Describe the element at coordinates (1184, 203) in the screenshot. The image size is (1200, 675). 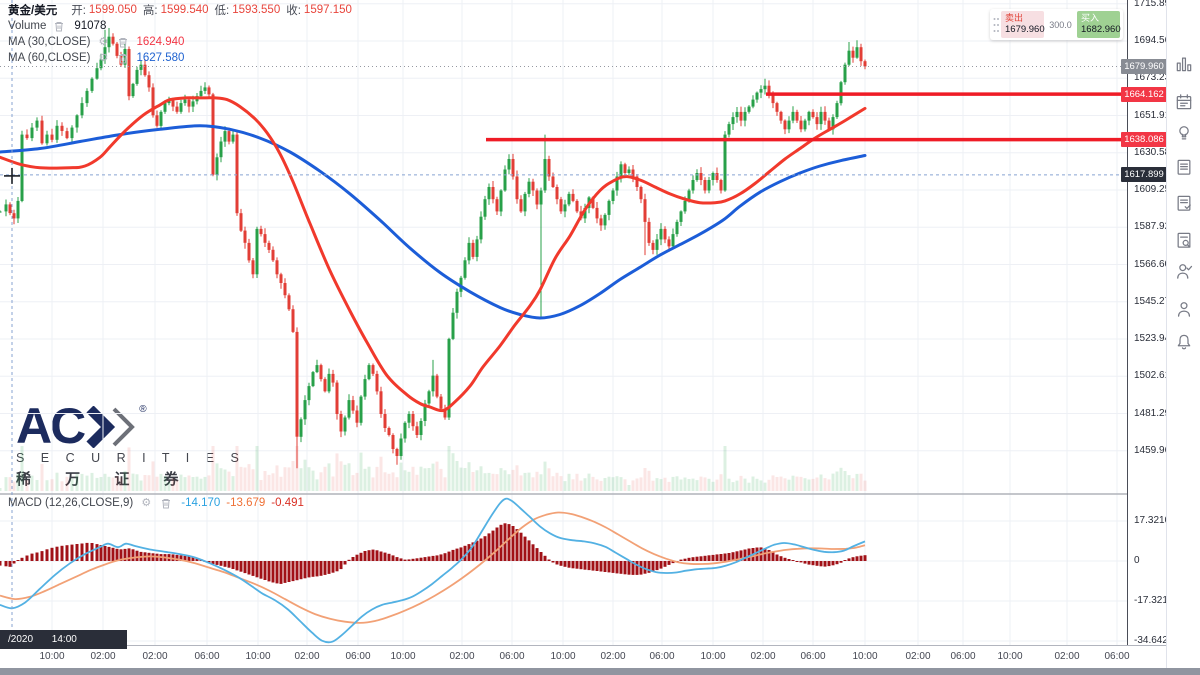
I see `order-check-icon` at that location.